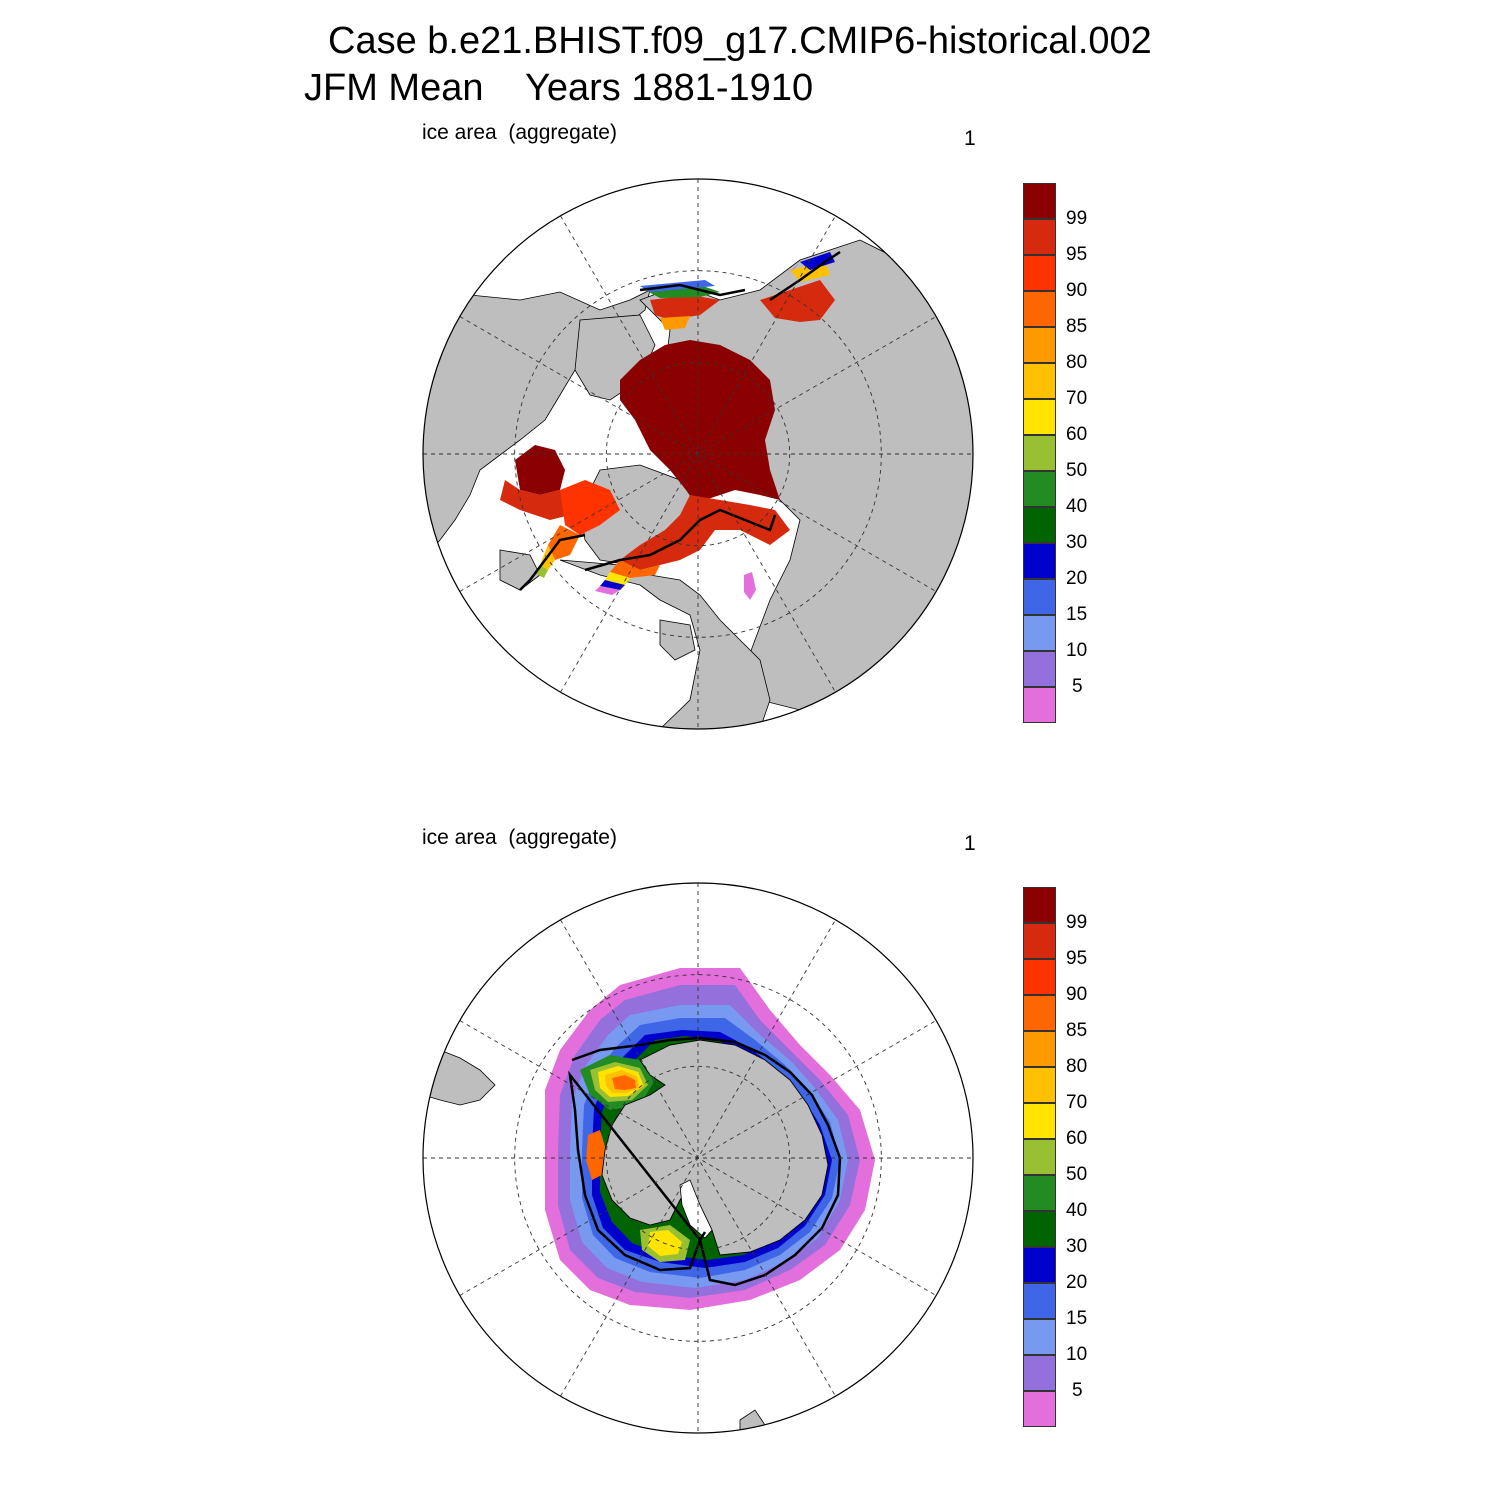 The height and width of the screenshot is (1500, 1500). What do you see at coordinates (1077, 326) in the screenshot?
I see `north-colorbar-label: 85` at bounding box center [1077, 326].